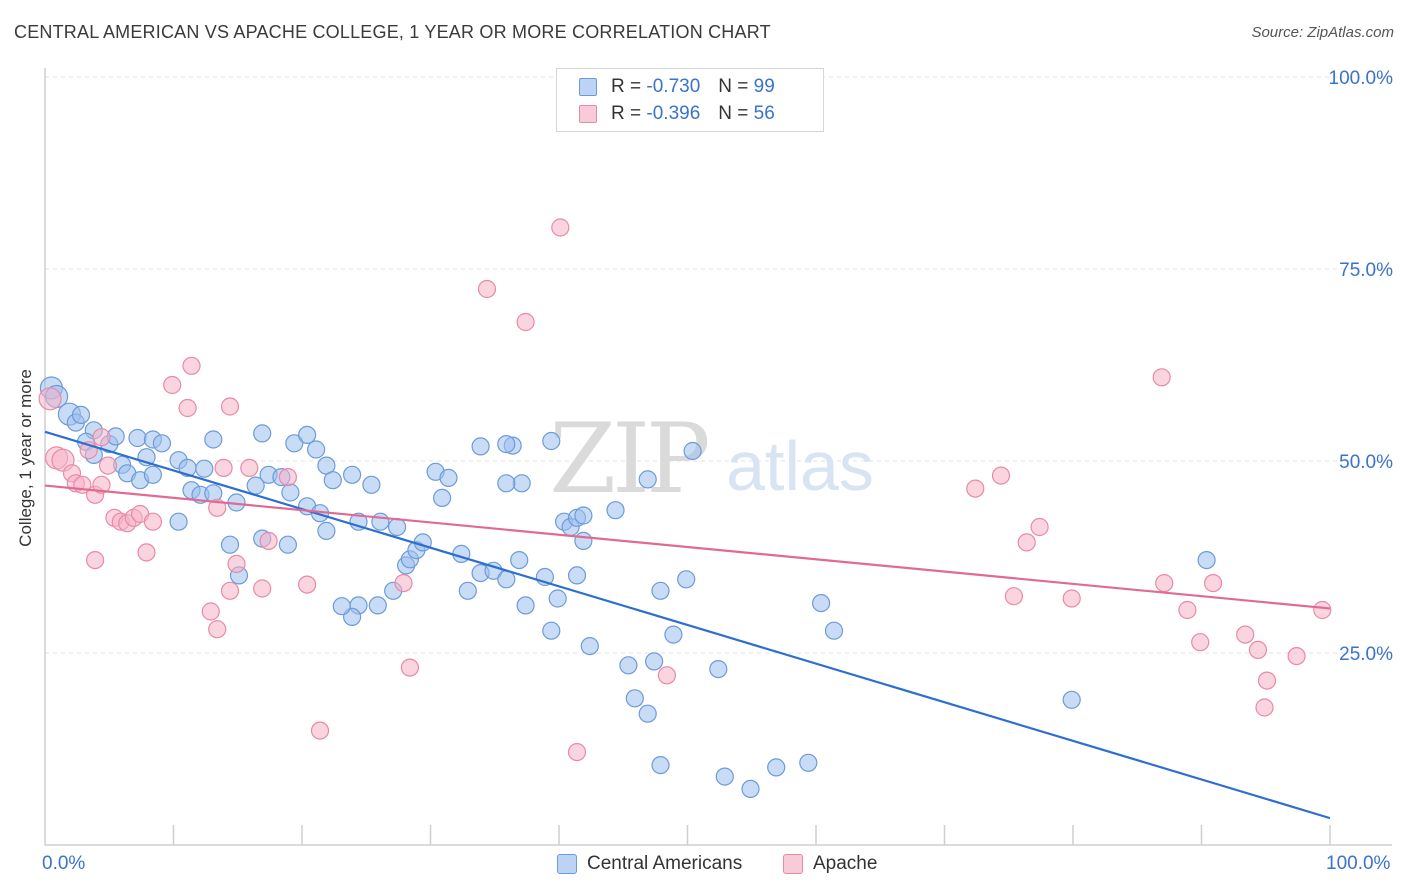  I want to click on y-tick-label: 100.0%, so click(1361, 78).